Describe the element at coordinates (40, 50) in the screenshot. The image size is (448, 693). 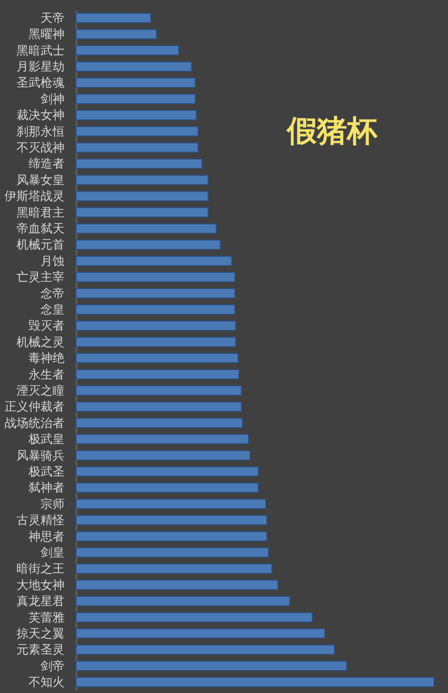
I see `y-tick-label: 黑暗武士` at that location.